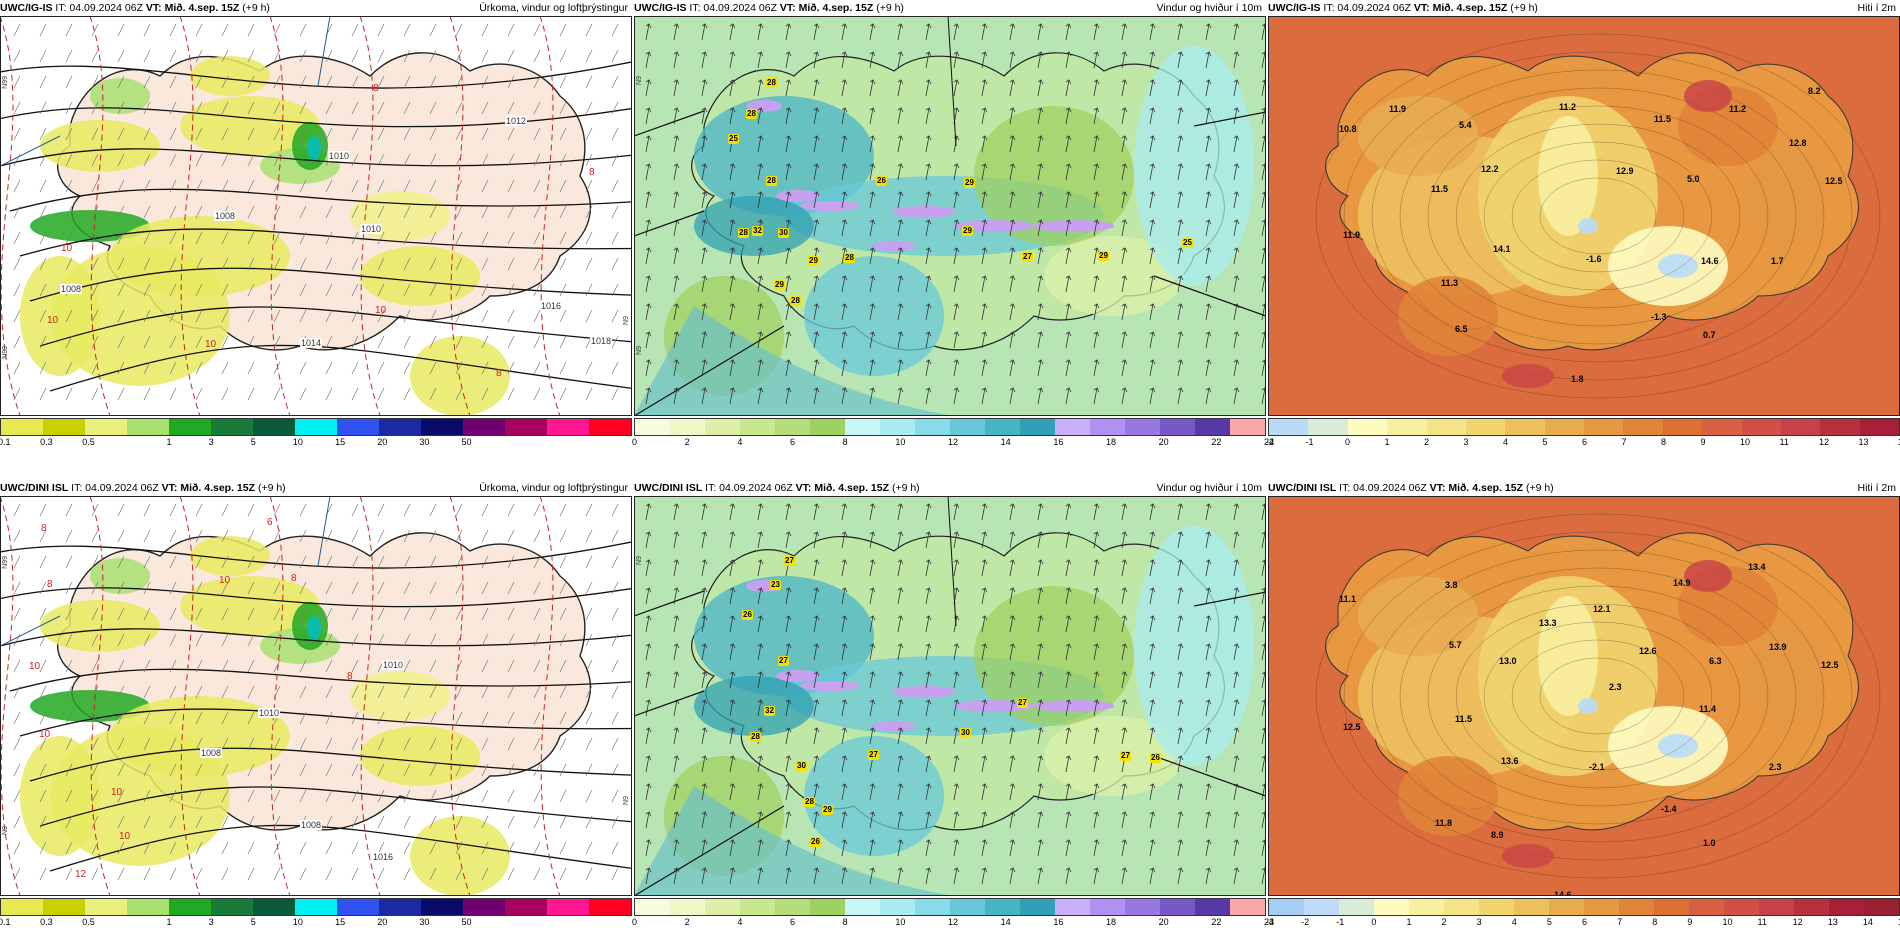 This screenshot has width=1900, height=950. I want to click on init-time: IT: 04.09.2024 06Z, so click(115, 488).